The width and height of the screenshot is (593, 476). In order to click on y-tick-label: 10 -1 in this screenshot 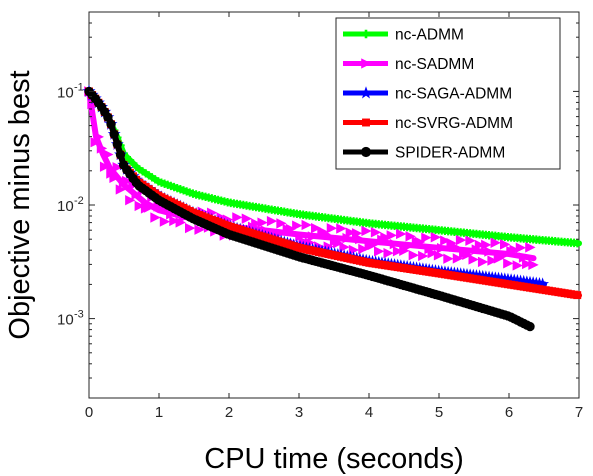, I will do `click(70, 91)`.